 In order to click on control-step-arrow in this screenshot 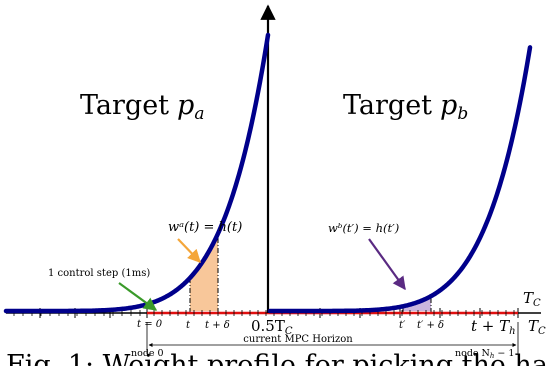, I will do `click(138, 296)`.